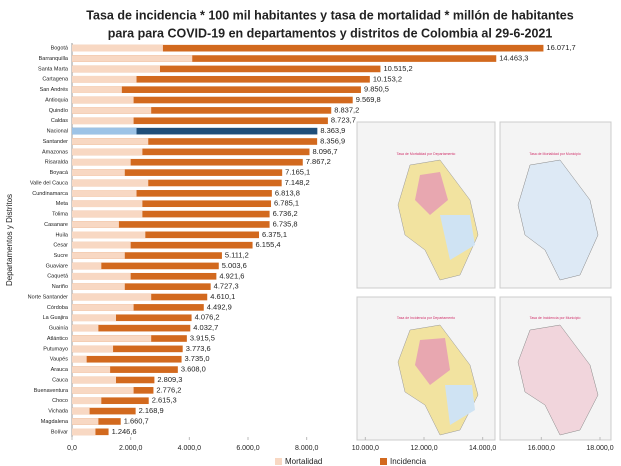 The image size is (621, 466). Describe the element at coordinates (285, 223) in the screenshot. I see `value-label: 6.735,8` at that location.